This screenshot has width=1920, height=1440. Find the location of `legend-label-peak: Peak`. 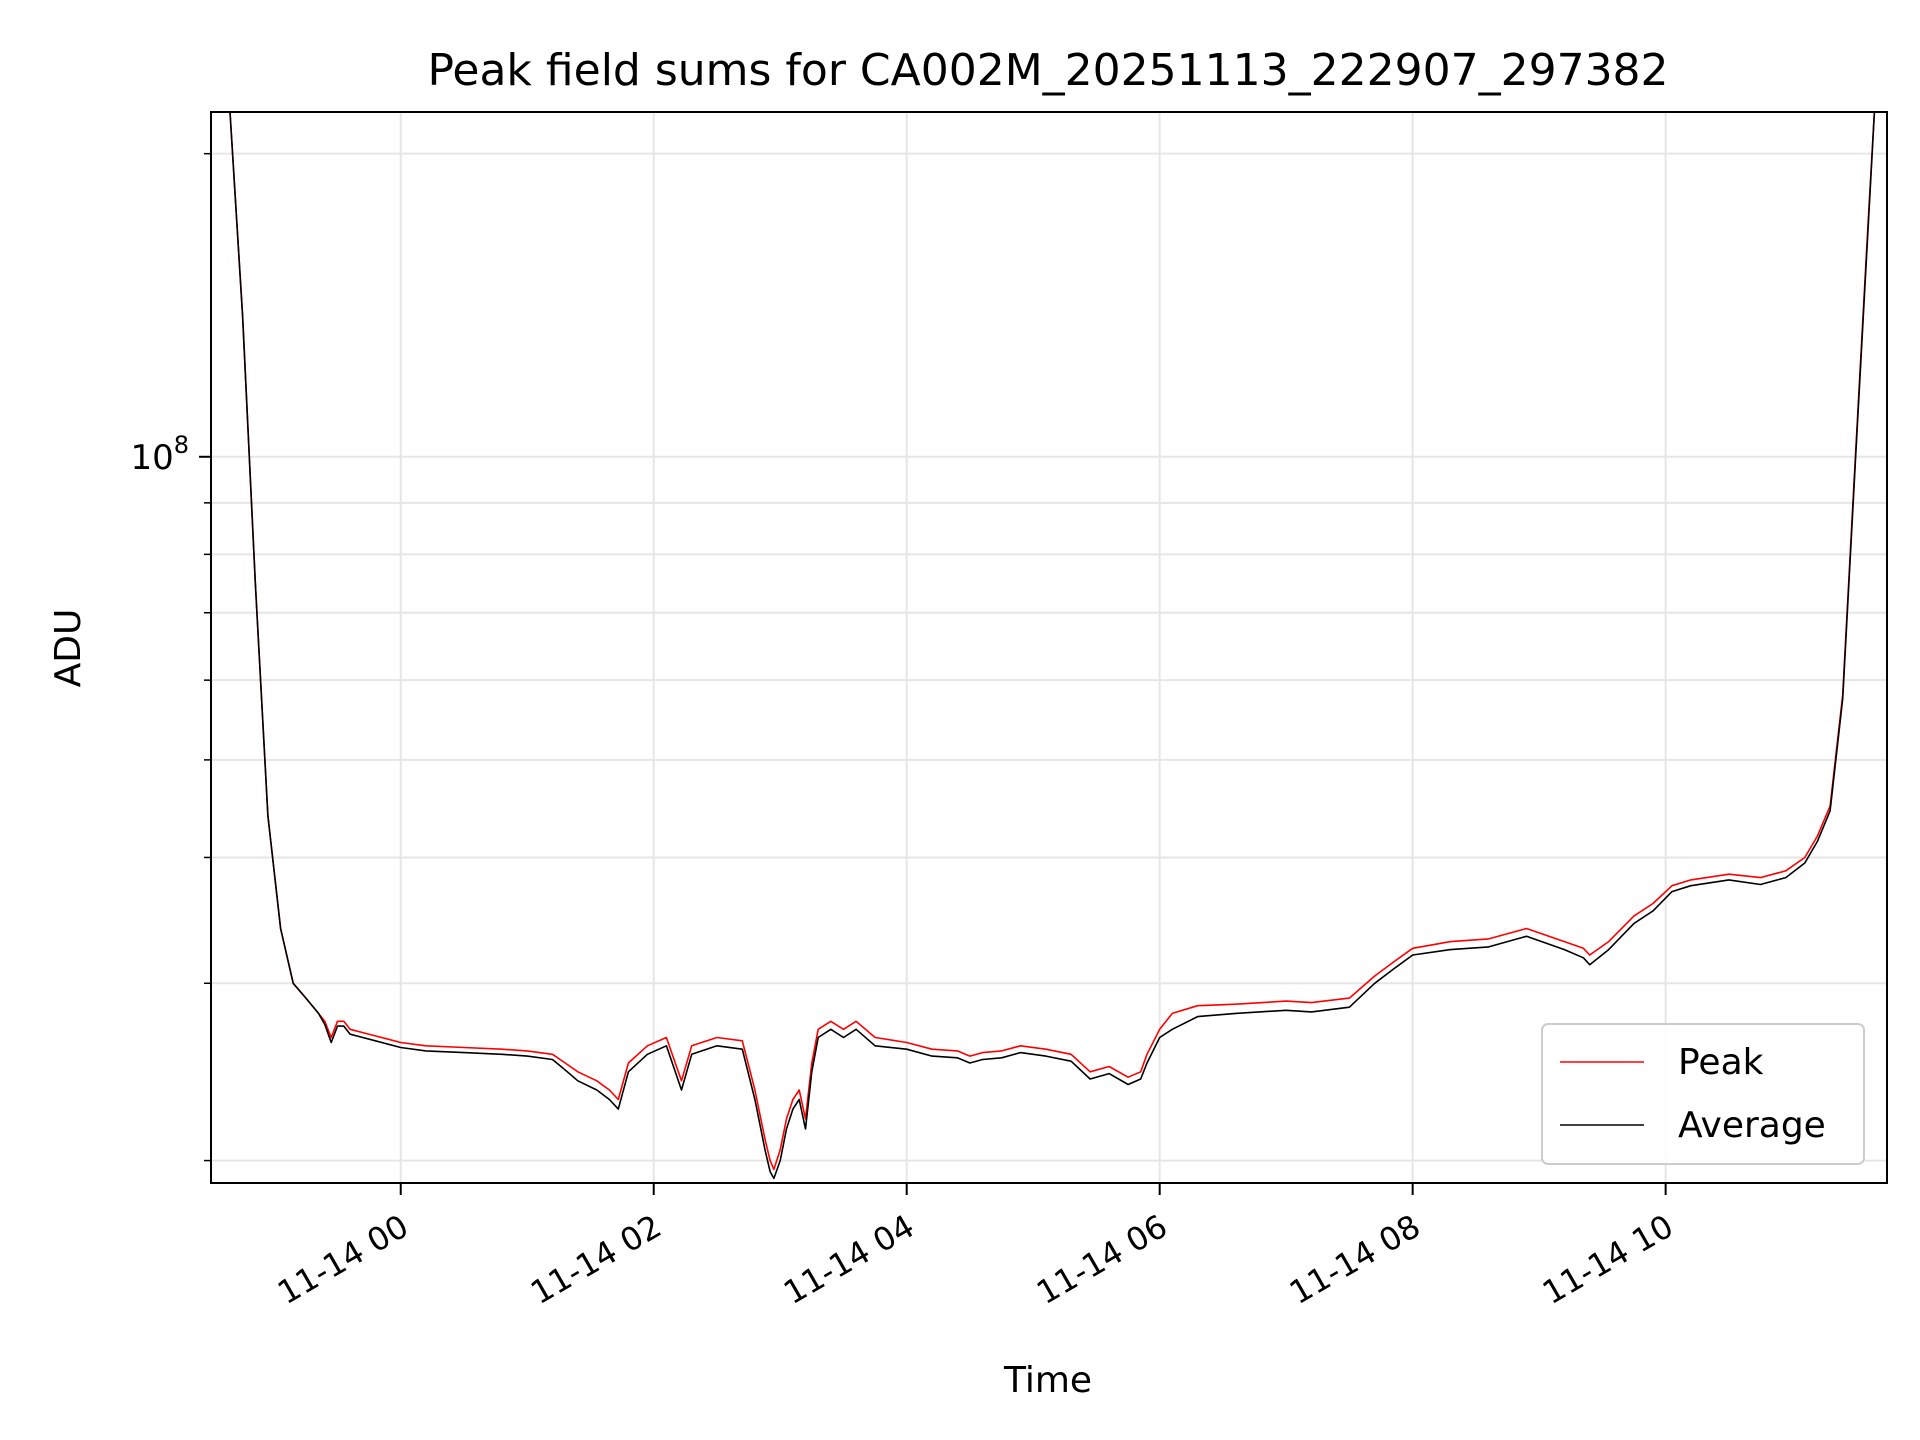

legend-label-peak: Peak is located at coordinates (1721, 1062).